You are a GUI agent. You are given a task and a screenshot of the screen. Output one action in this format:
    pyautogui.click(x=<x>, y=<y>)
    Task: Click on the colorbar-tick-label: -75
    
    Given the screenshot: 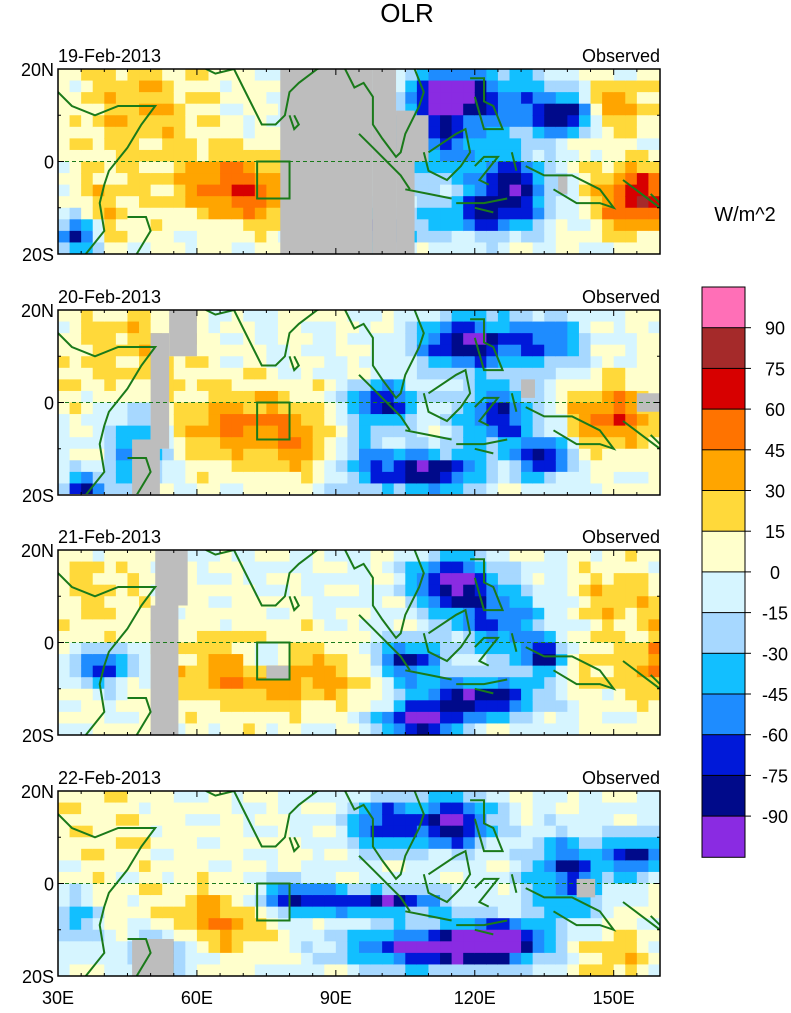 What is the action you would take?
    pyautogui.click(x=775, y=776)
    